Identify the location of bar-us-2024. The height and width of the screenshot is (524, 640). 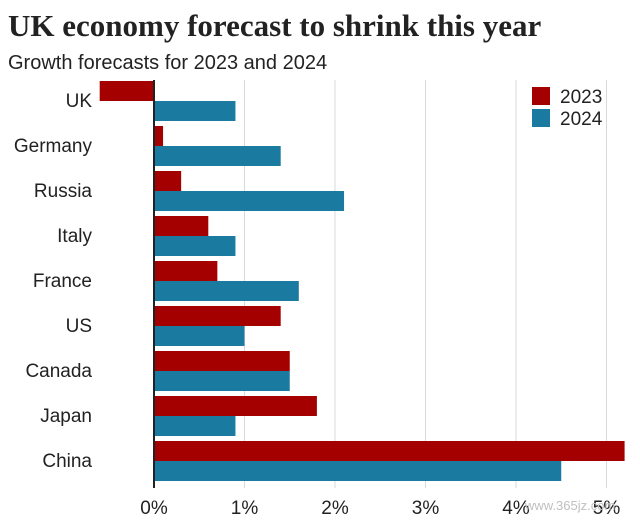
(199, 336).